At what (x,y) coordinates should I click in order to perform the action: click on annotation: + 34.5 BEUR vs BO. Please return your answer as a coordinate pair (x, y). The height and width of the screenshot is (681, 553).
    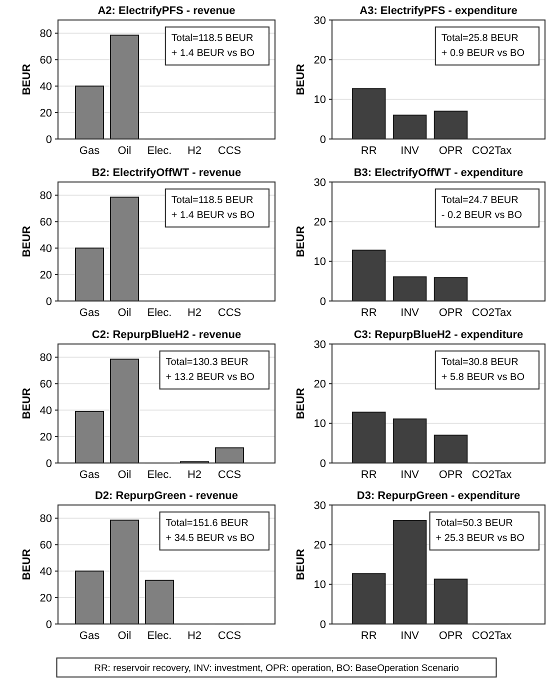
    Looking at the image, I should click on (210, 538).